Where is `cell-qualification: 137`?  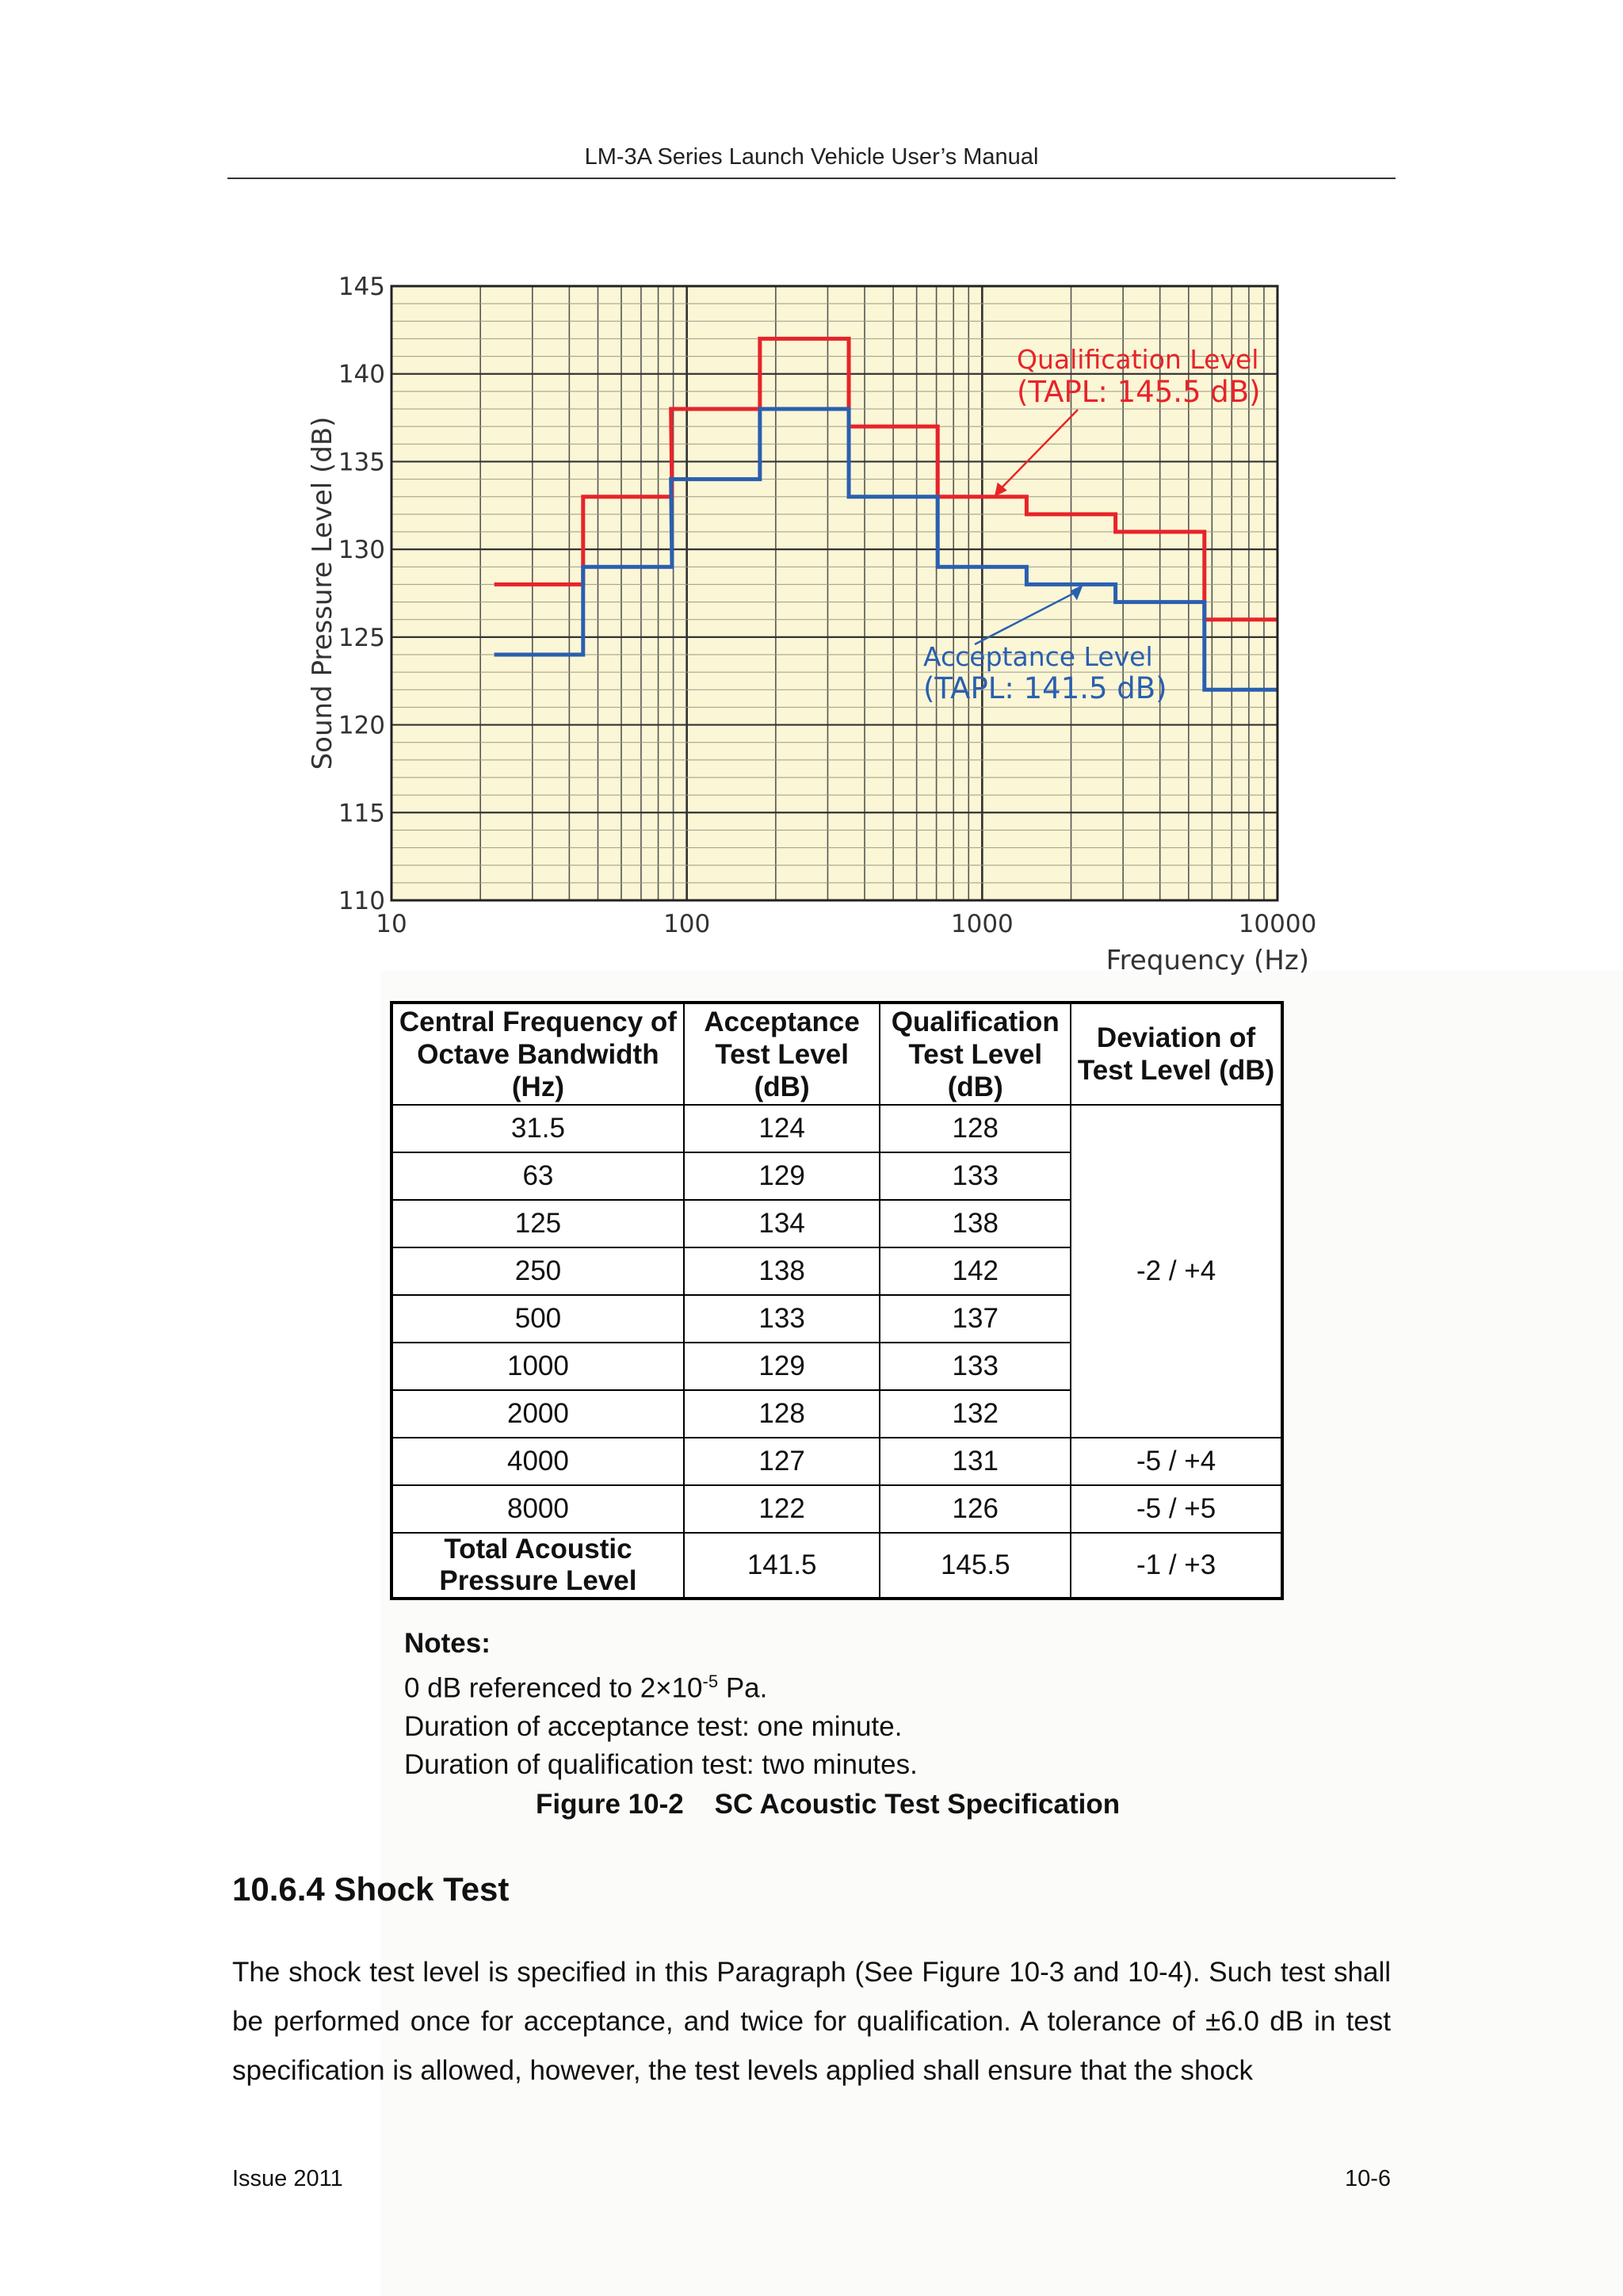 cell-qualification: 137 is located at coordinates (975, 1319).